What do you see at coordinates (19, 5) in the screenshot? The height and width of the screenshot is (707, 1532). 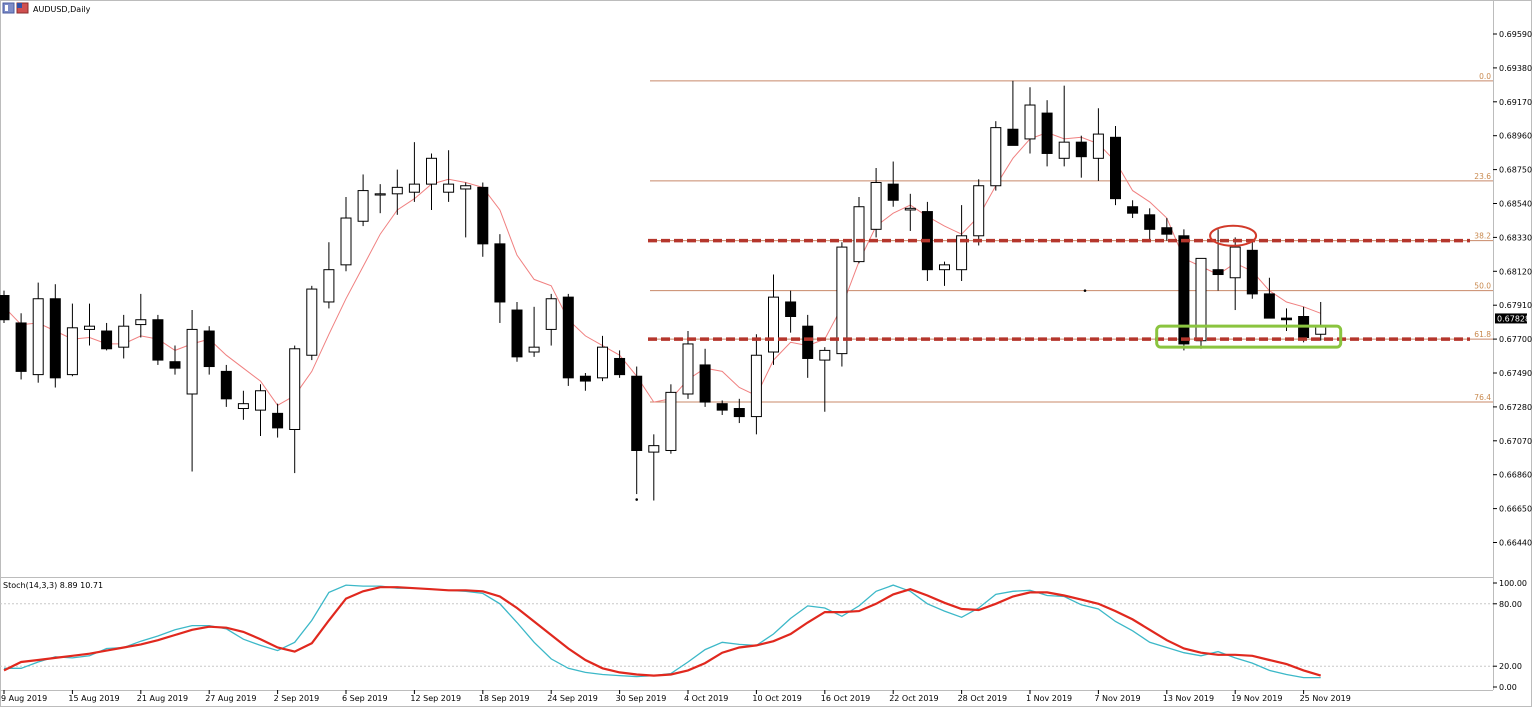 I see `flag-icon-canton` at bounding box center [19, 5].